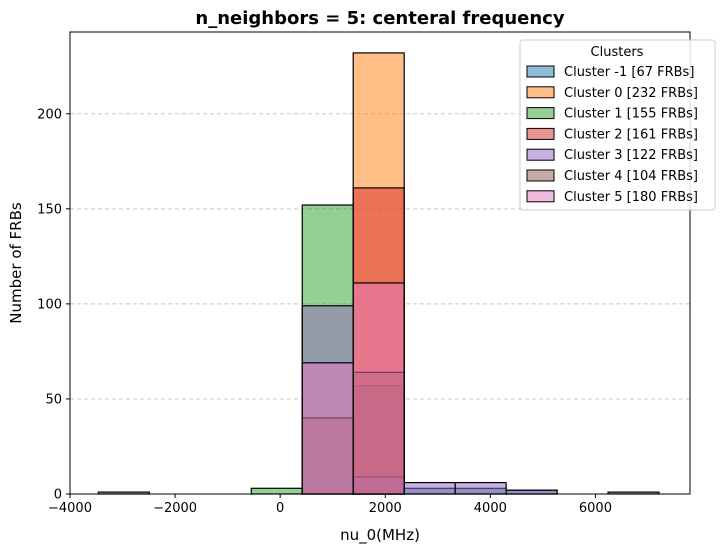  What do you see at coordinates (617, 52) in the screenshot?
I see `legend-title: Clusters` at bounding box center [617, 52].